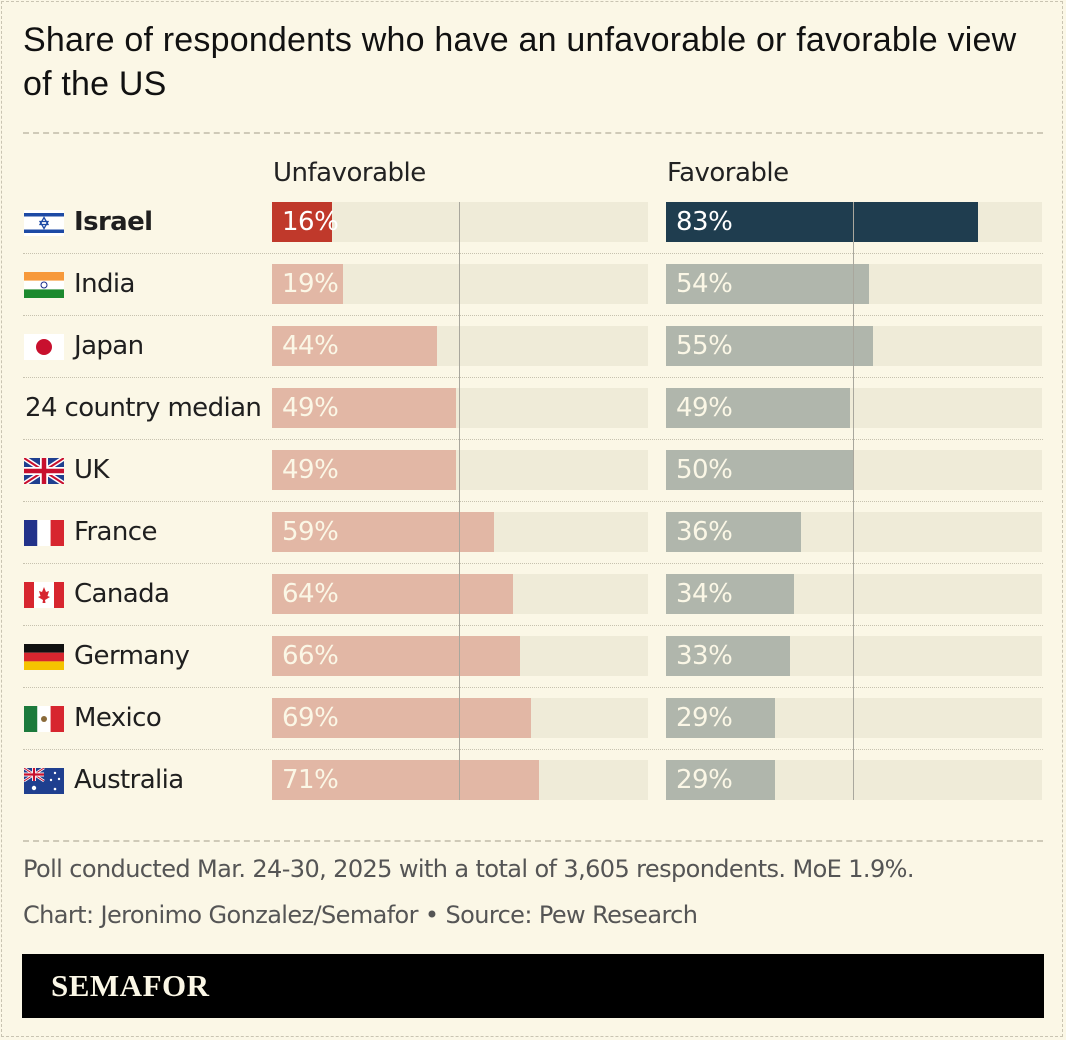  What do you see at coordinates (310, 718) in the screenshot?
I see `unfavorable-value-label: 69%` at bounding box center [310, 718].